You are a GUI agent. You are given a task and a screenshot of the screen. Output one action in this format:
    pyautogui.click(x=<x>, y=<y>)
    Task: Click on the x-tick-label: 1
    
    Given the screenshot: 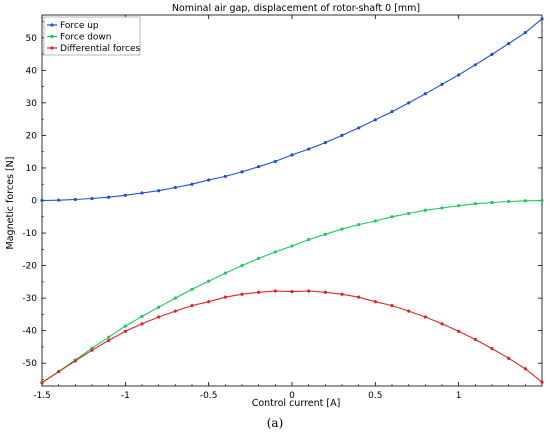 What is the action you would take?
    pyautogui.click(x=459, y=396)
    